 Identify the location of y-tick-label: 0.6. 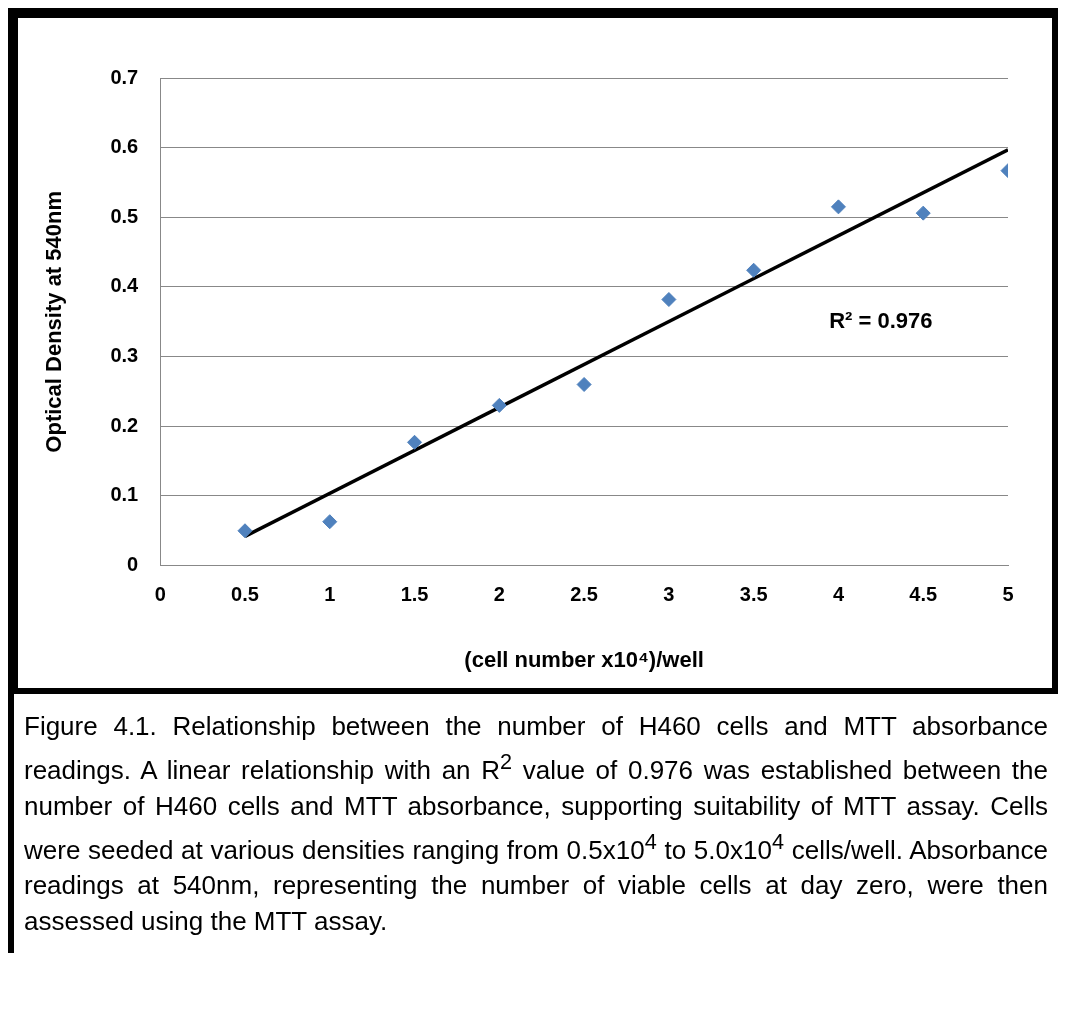
(124, 146).